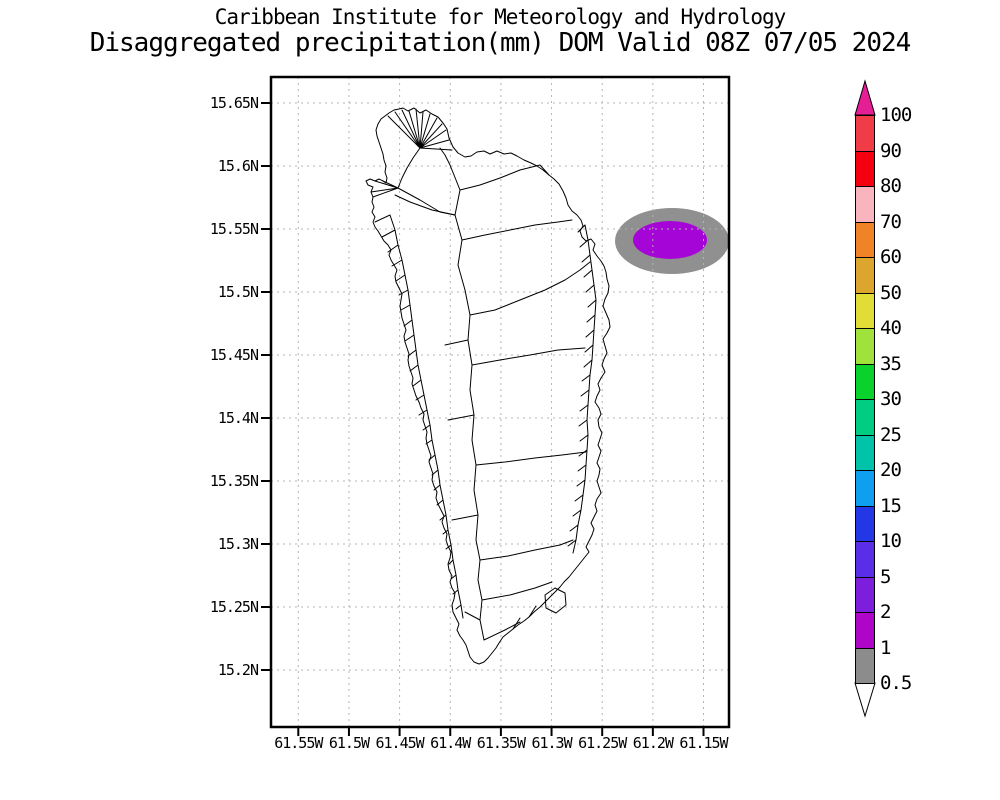  Describe the element at coordinates (349, 743) in the screenshot. I see `lon-label: 61.5W` at that location.